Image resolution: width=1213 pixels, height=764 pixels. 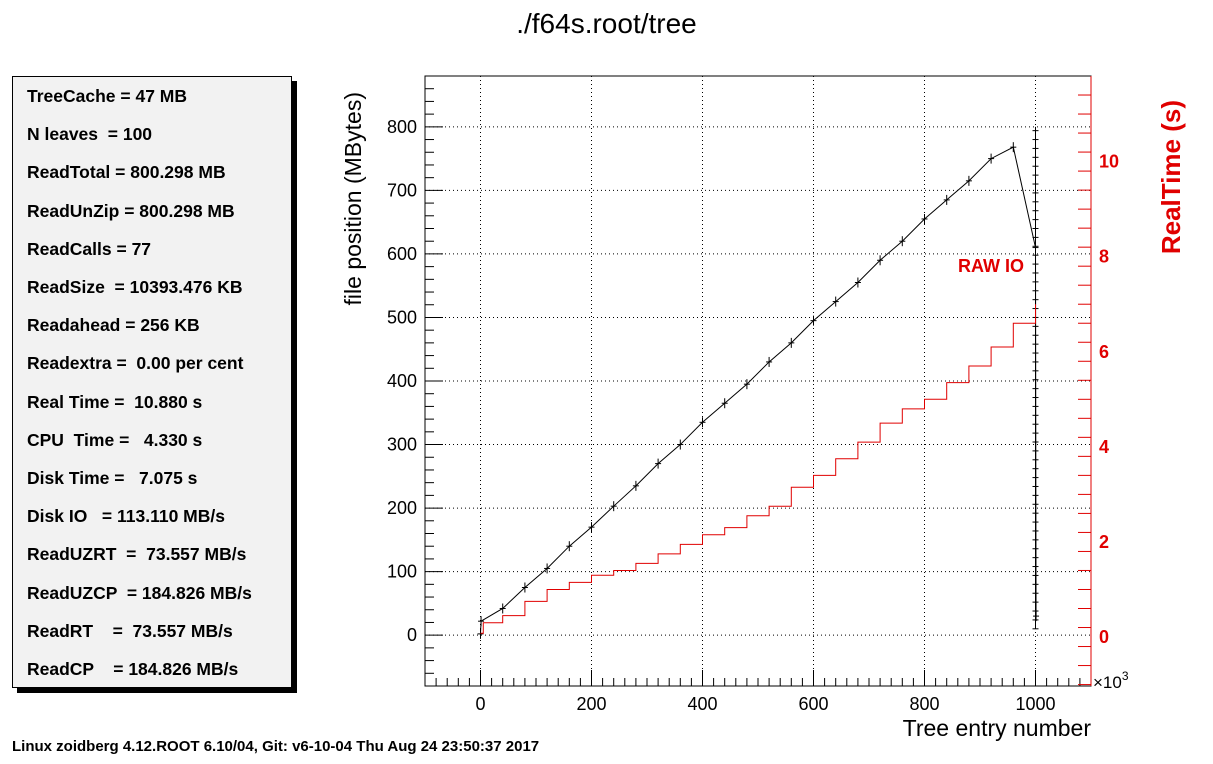 I want to click on y-tick-label: 500, so click(x=402, y=317).